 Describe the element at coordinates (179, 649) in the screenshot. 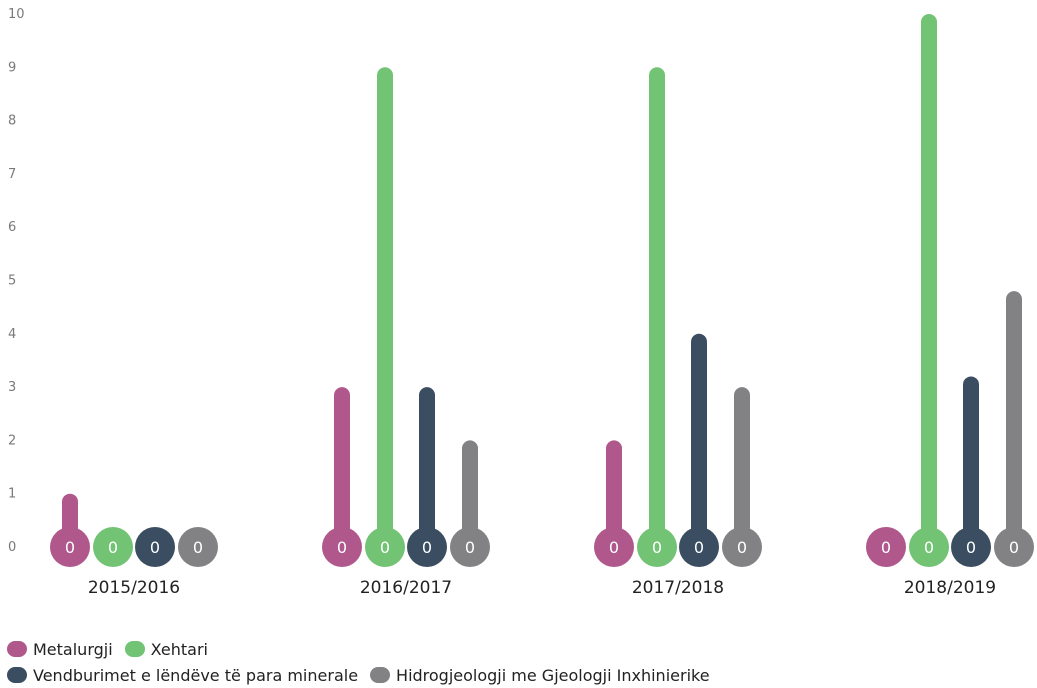

I see `legend-label-xehtari: Xehtari` at that location.